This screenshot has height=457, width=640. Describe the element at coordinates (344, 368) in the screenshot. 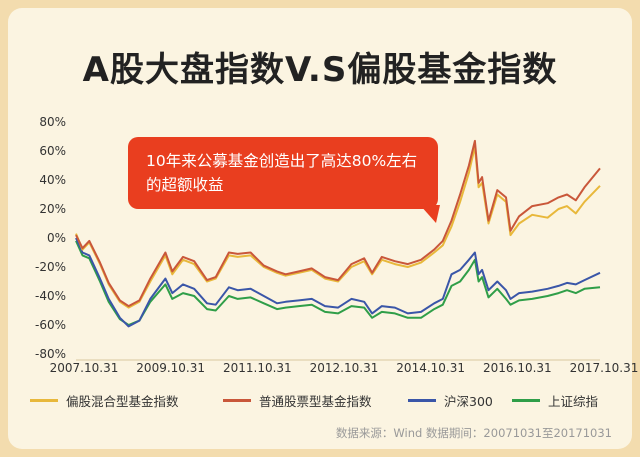

I see `x-tick-label: 2012.10.31` at that location.